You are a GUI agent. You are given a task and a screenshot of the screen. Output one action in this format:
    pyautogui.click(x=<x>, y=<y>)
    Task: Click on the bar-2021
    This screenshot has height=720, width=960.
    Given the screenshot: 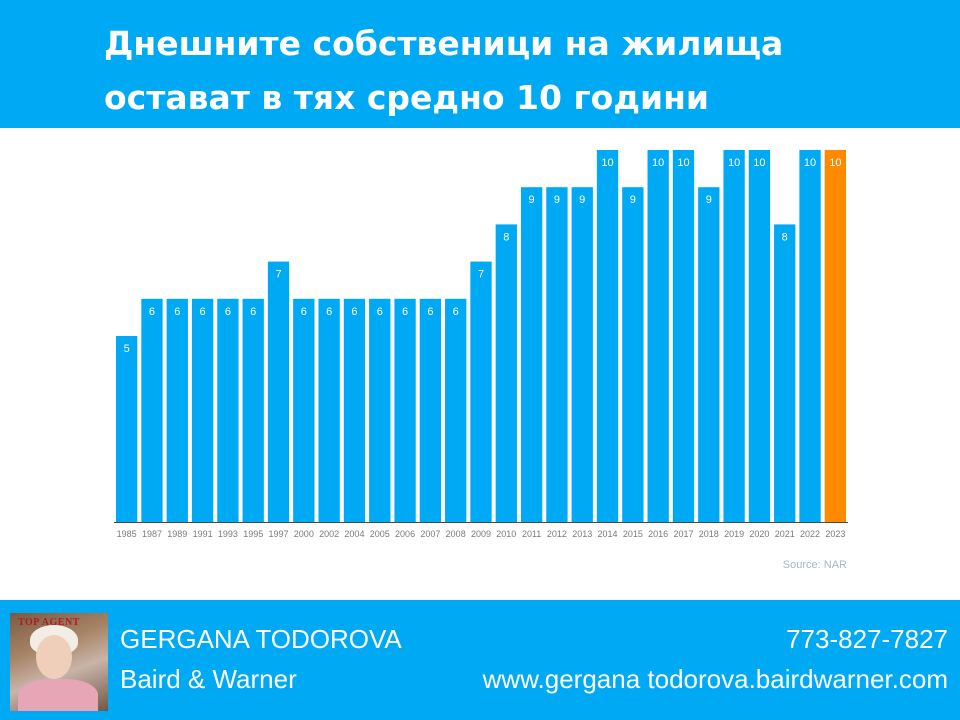 What is the action you would take?
    pyautogui.click(x=785, y=373)
    